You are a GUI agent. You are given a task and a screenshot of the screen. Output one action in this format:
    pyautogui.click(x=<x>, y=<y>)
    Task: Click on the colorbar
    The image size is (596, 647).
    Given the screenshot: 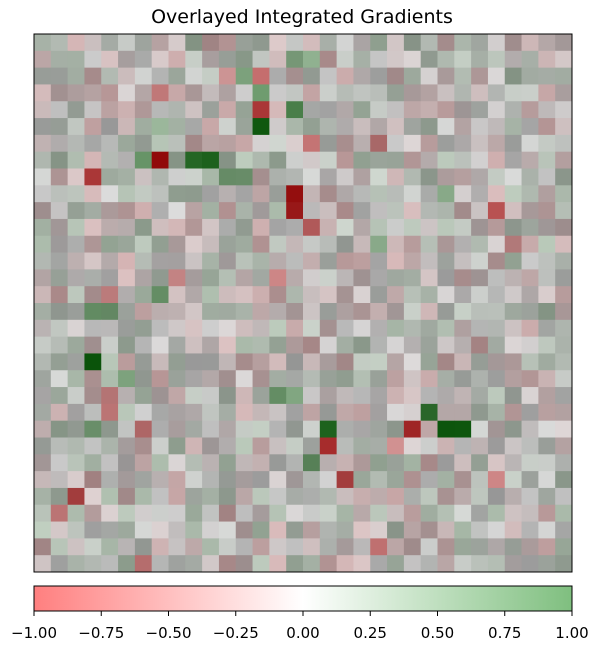 What is the action you would take?
    pyautogui.click(x=303, y=598)
    